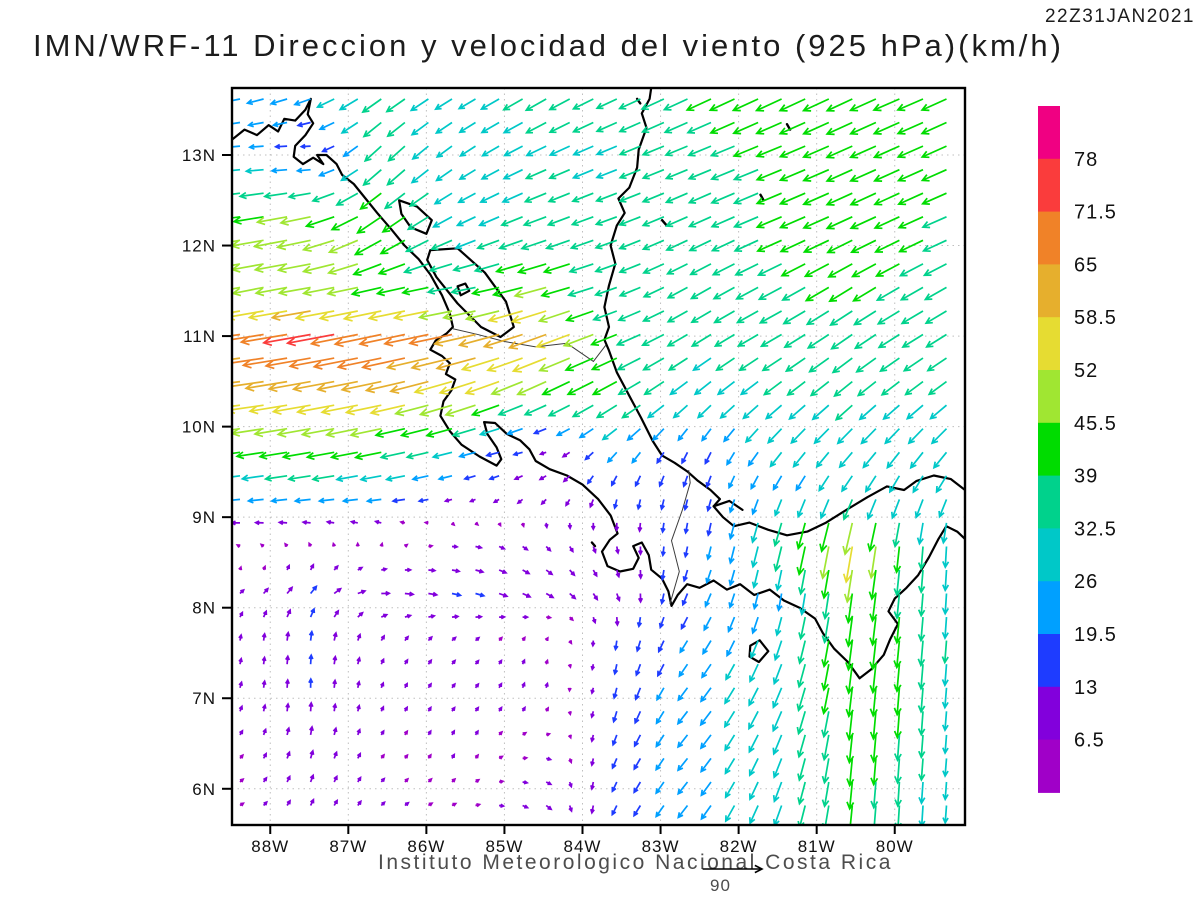  Describe the element at coordinates (348, 846) in the screenshot. I see `x-tick-label: 87W` at that location.